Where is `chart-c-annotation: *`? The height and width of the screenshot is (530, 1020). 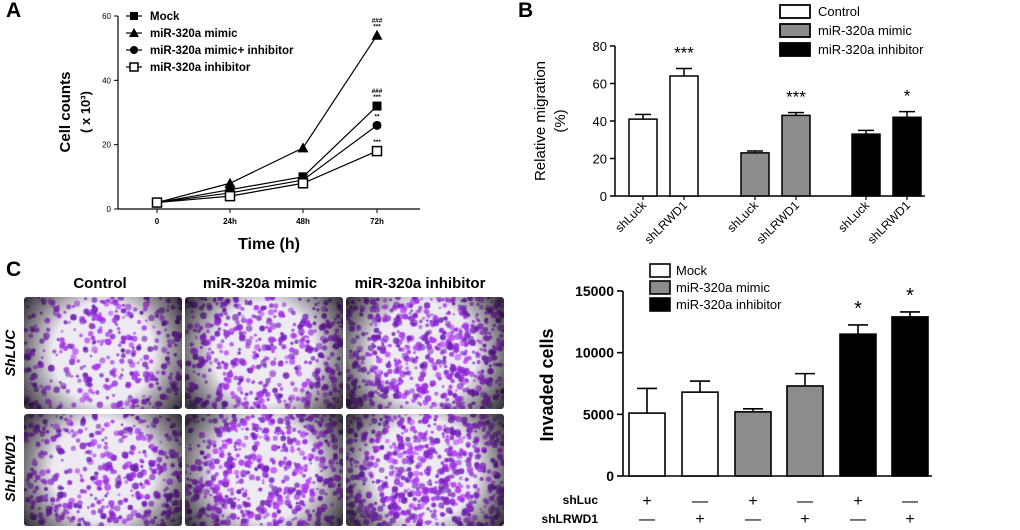
chart-c-annotation: * is located at coordinates (910, 296).